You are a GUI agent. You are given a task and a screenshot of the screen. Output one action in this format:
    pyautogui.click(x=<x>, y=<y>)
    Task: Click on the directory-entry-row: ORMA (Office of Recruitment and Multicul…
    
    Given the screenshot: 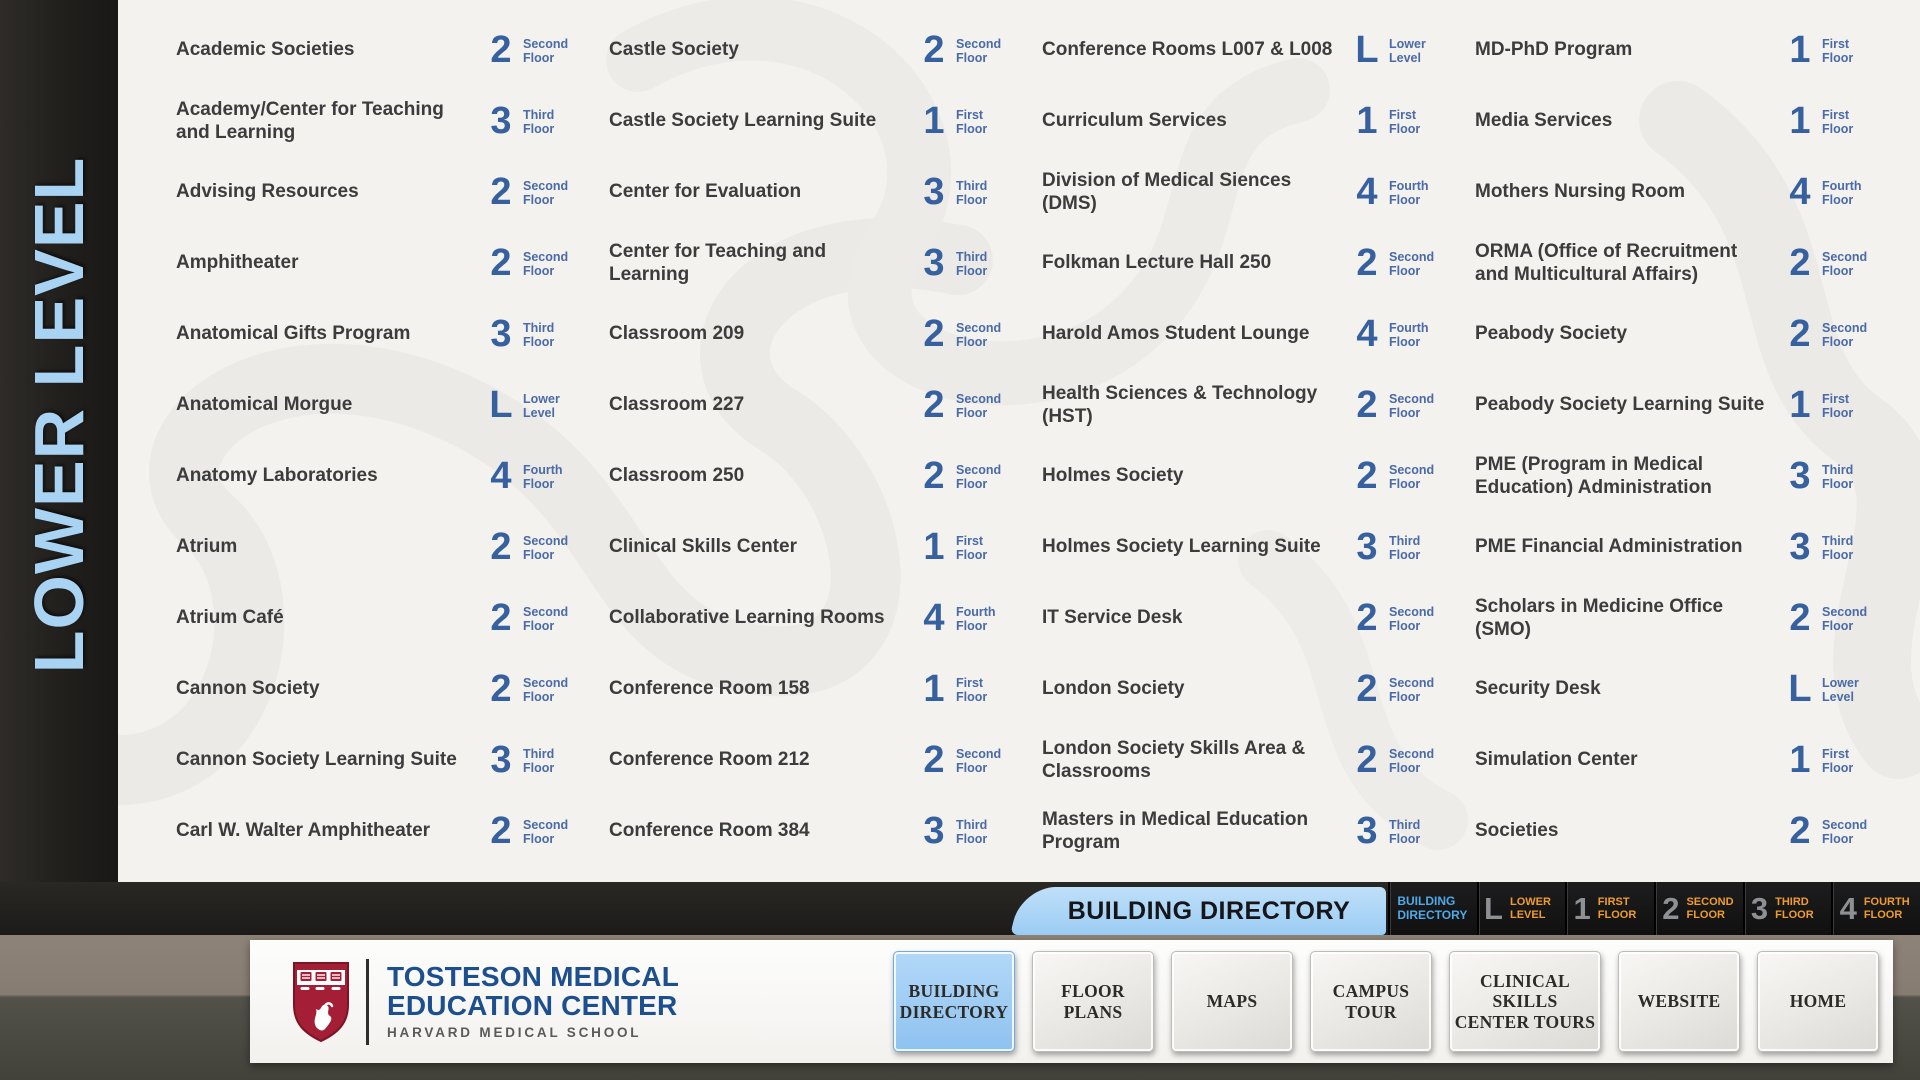 What is the action you would take?
    pyautogui.click(x=1680, y=263)
    